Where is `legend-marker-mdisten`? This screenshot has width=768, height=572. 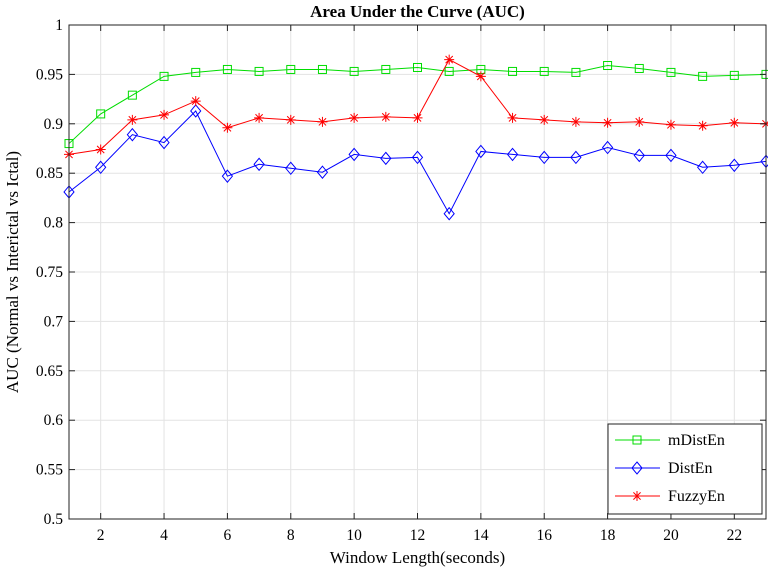
legend-marker-mdisten is located at coordinates (637, 440).